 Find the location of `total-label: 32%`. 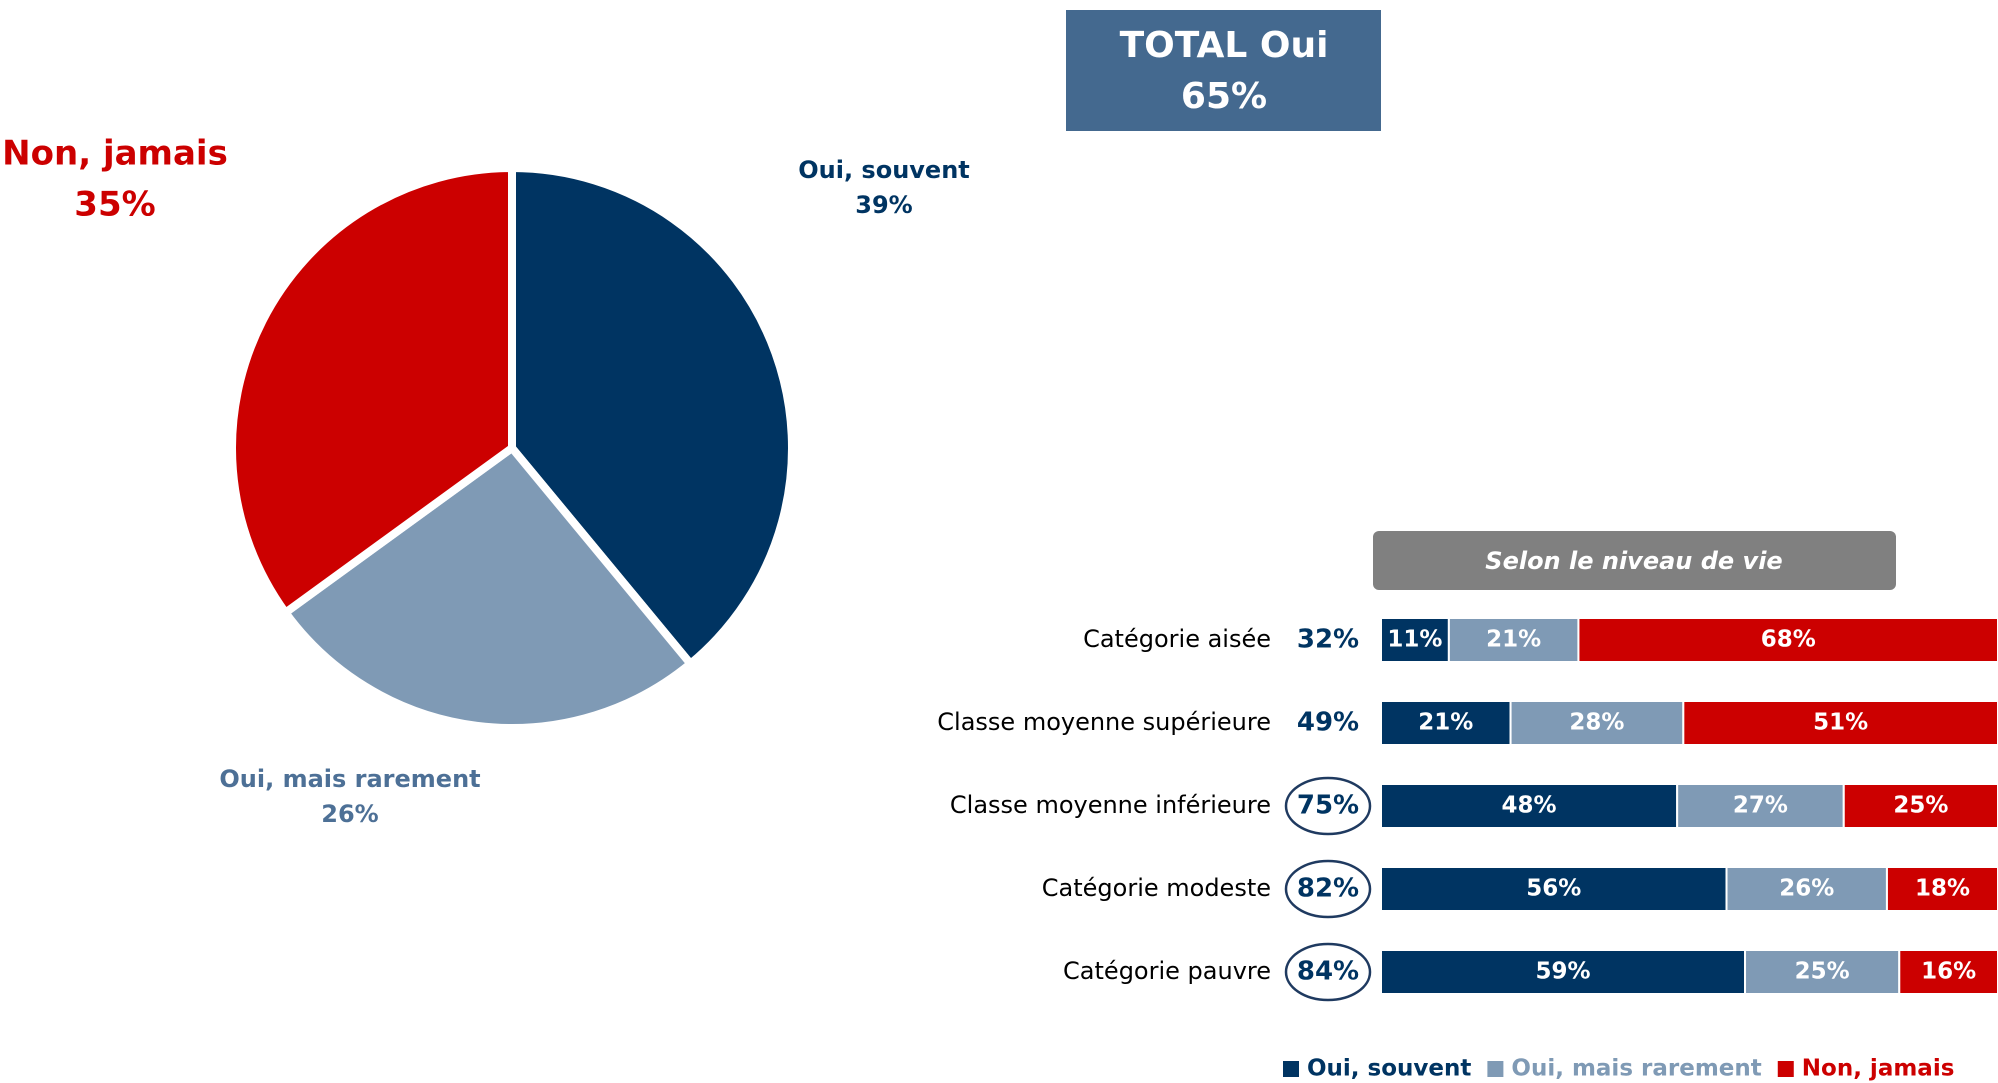

total-label: 32% is located at coordinates (1328, 640).